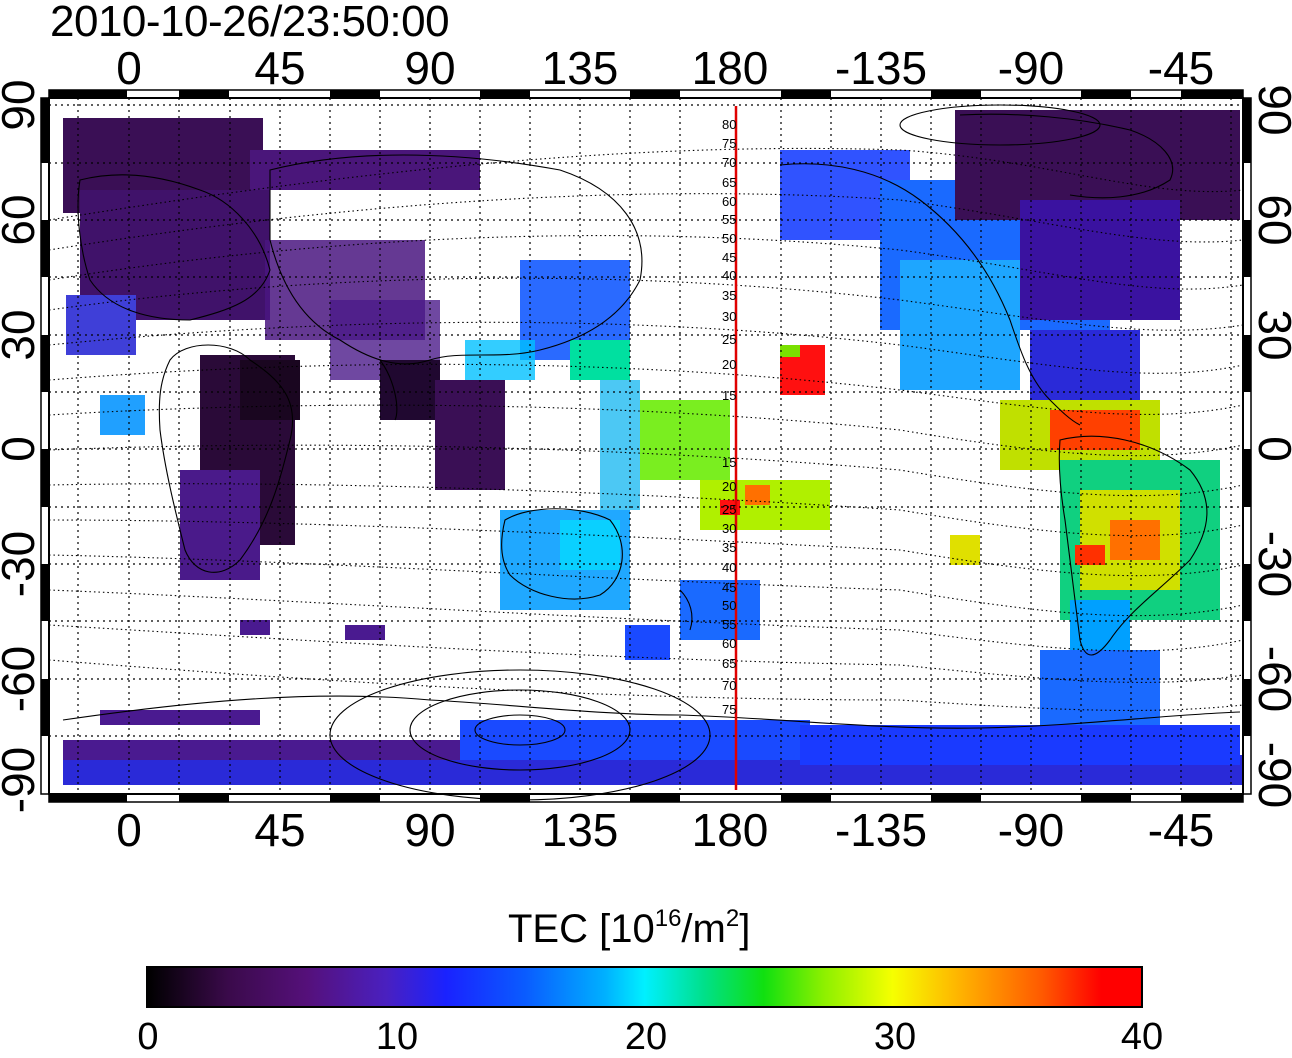  Describe the element at coordinates (22, 104) in the screenshot. I see `lat-tick-left: 90` at that location.